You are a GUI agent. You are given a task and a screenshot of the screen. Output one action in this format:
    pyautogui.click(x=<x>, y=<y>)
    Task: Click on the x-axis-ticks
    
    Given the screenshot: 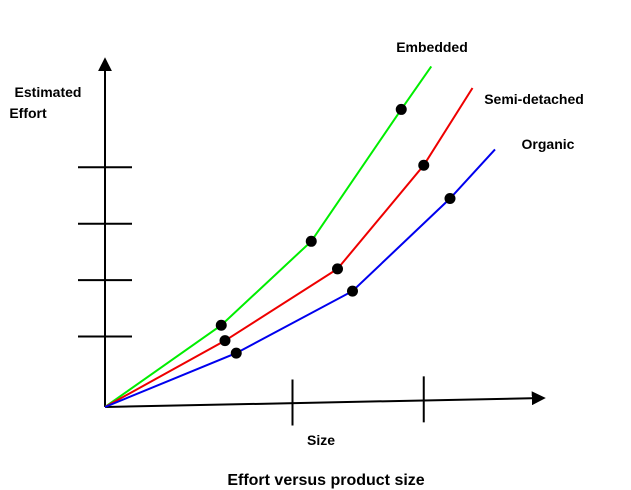 What is the action you would take?
    pyautogui.click(x=358, y=401)
    